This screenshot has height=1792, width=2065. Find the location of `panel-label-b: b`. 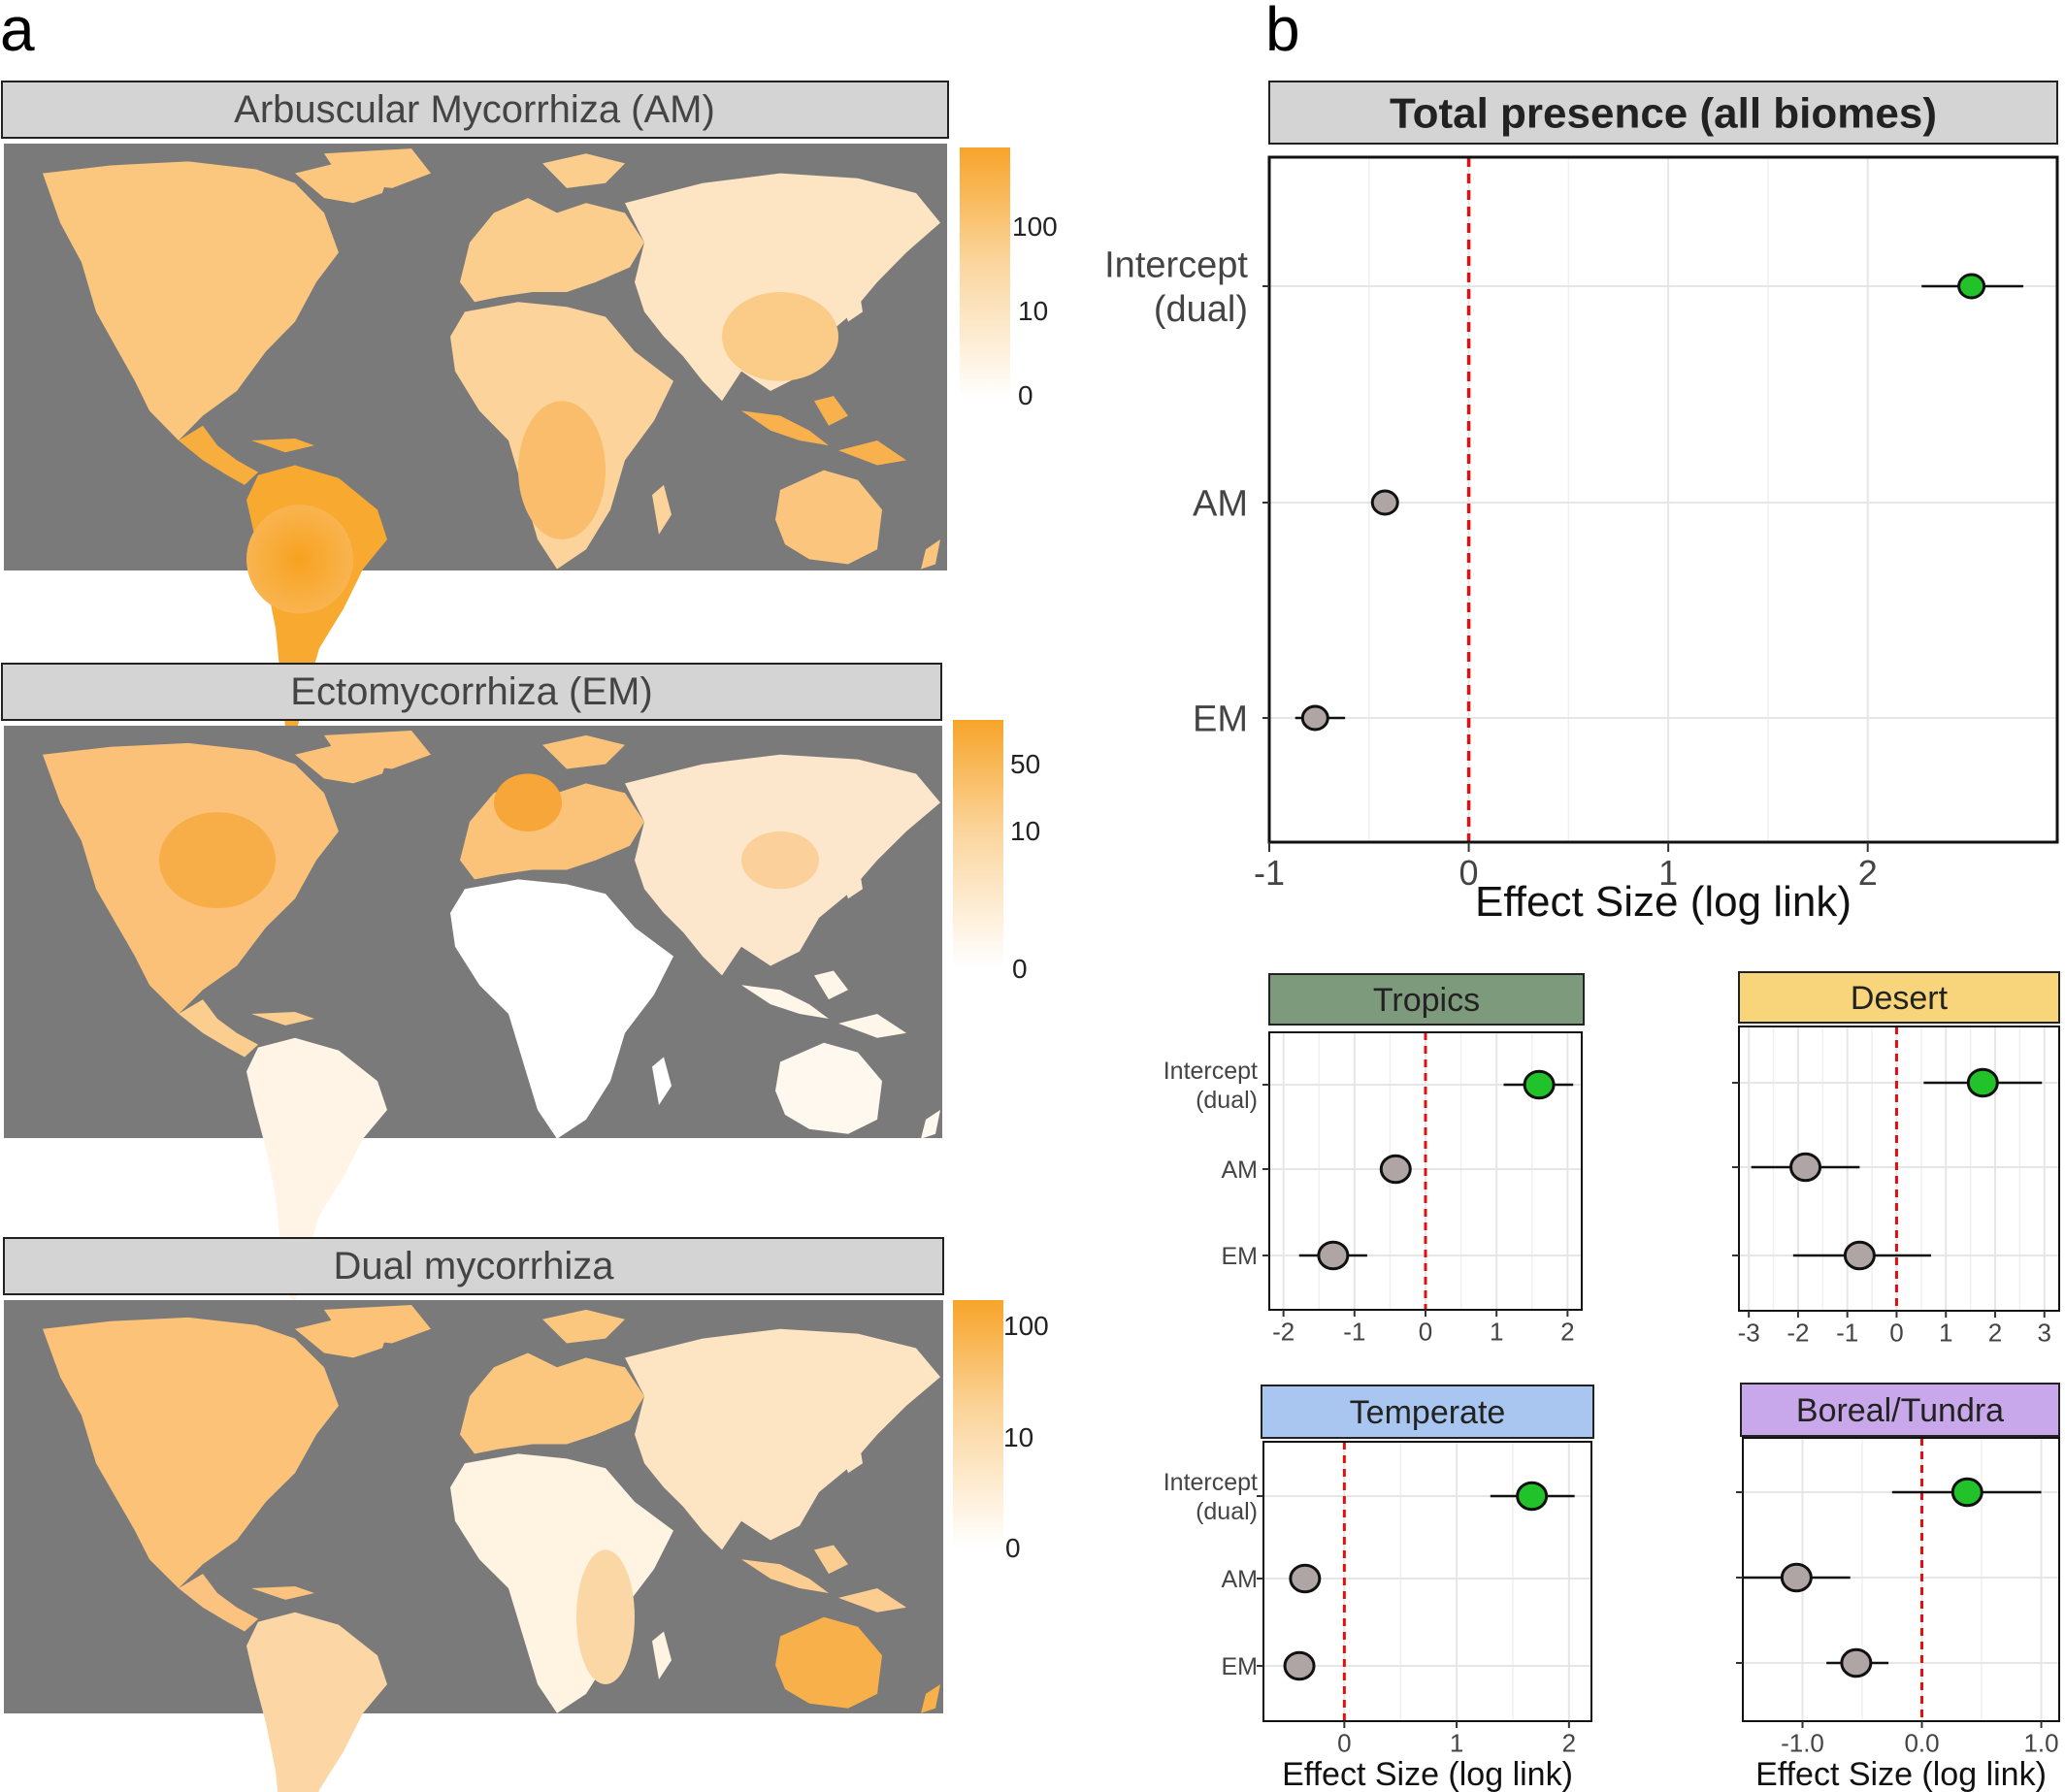

panel-label-b: b is located at coordinates (1282, 32).